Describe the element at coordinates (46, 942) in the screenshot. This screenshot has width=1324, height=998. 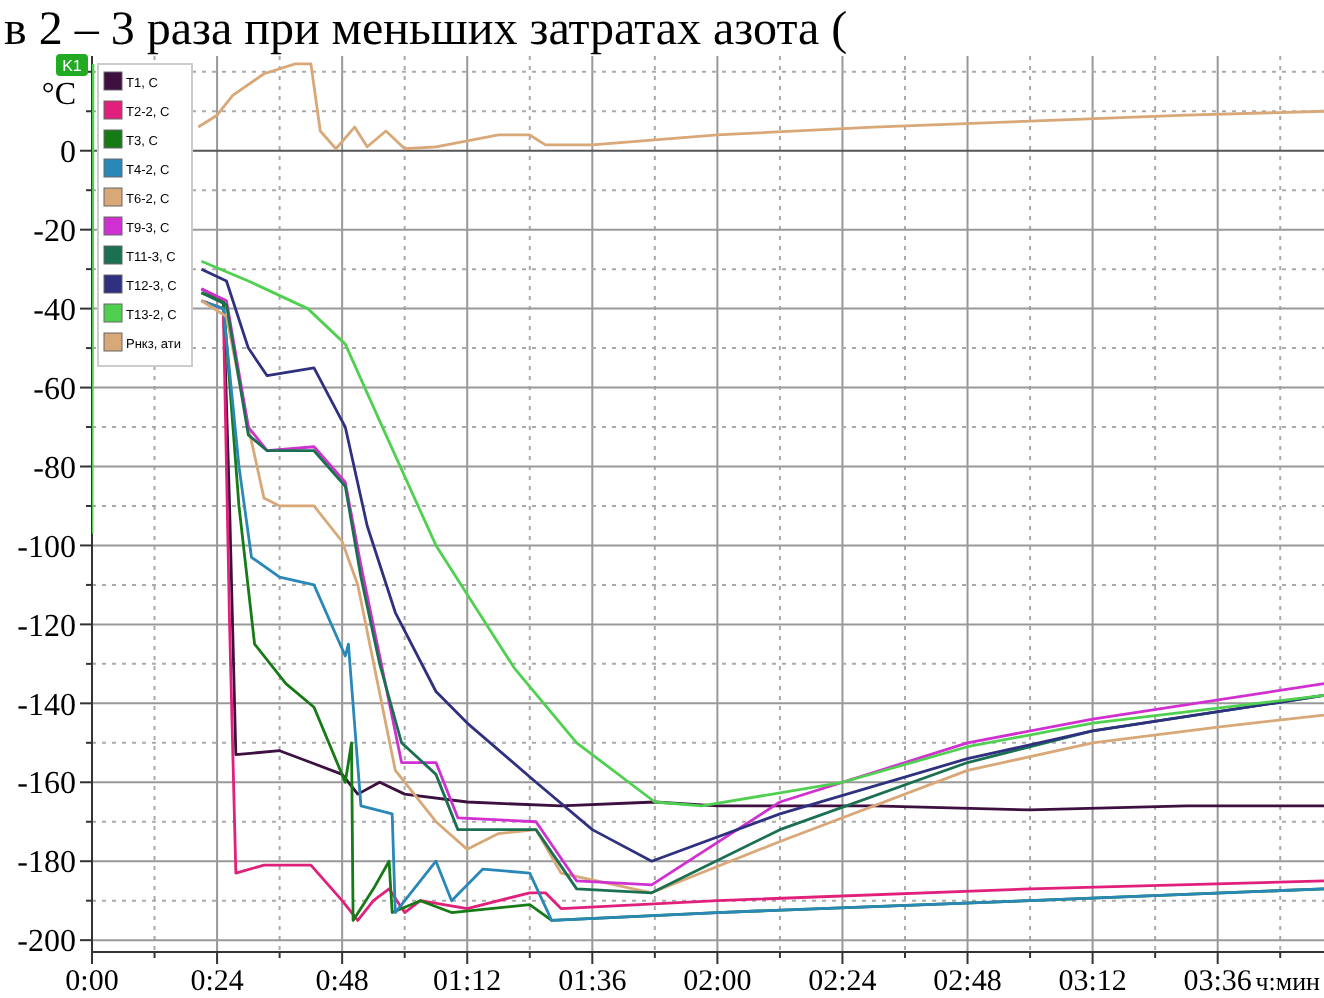
I see `y-tick-label: -200` at that location.